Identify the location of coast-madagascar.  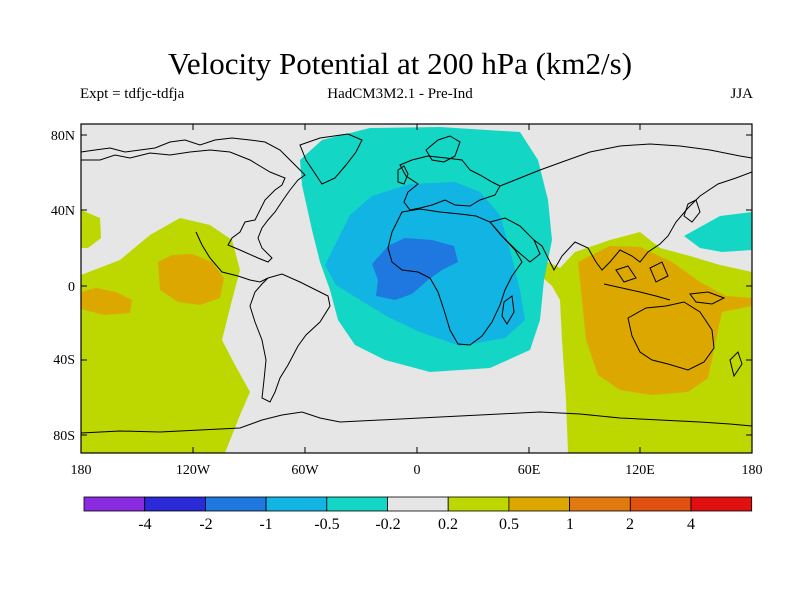
(508, 310).